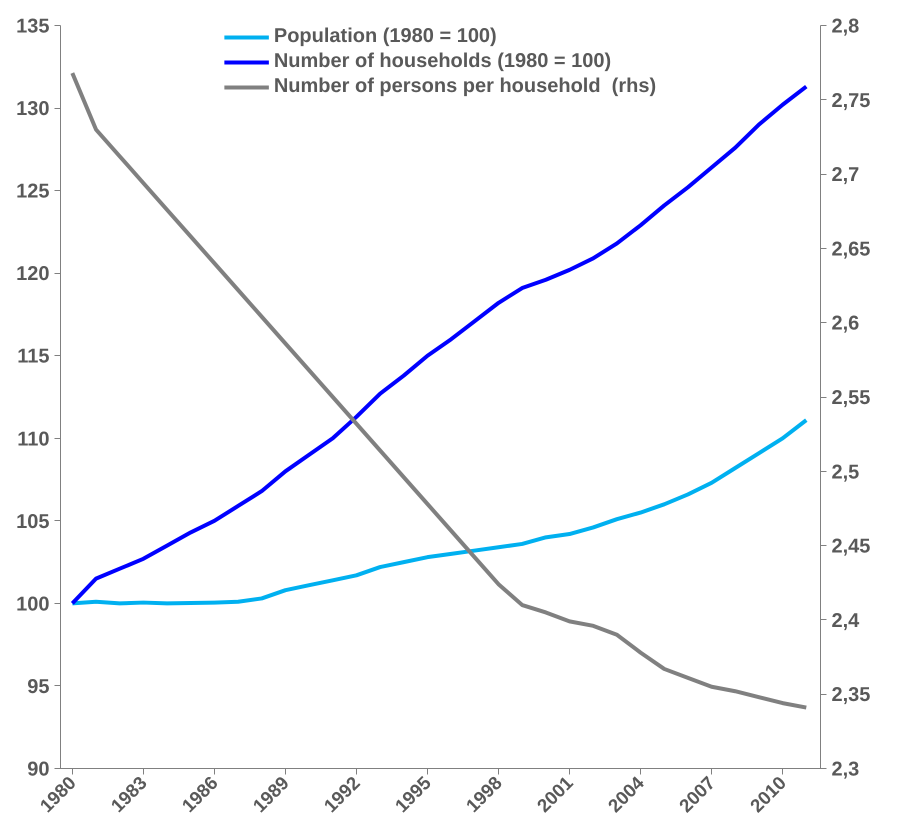 The width and height of the screenshot is (901, 839). Describe the element at coordinates (846, 769) in the screenshot. I see `y2-tick-label: 2,3` at that location.